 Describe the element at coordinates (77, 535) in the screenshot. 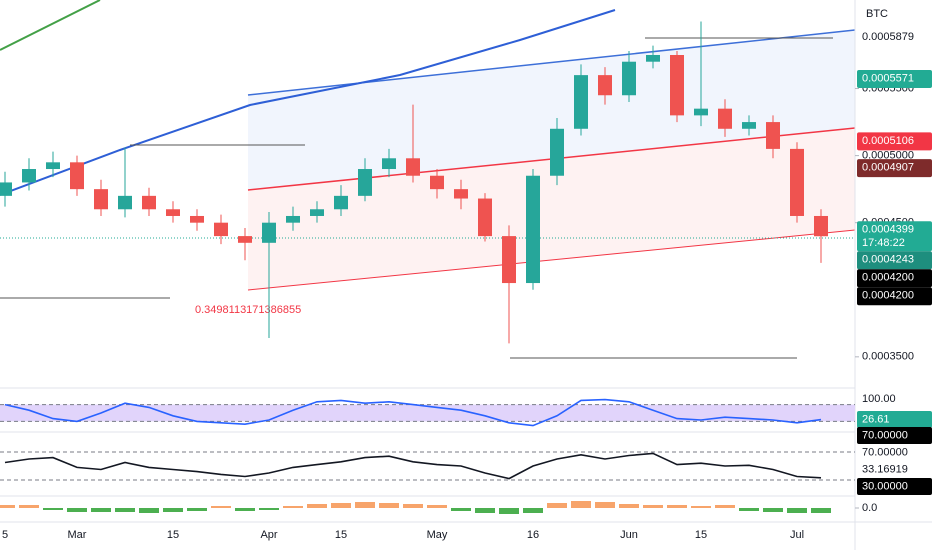

I see `x-tick-label: Mar` at that location.